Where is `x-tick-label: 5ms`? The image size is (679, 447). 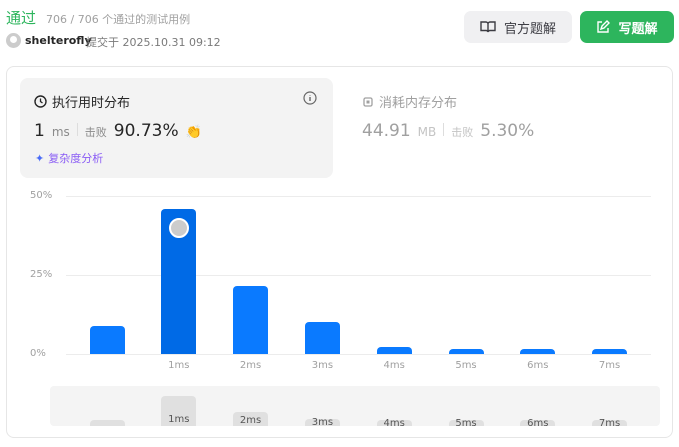
x-tick-label: 5ms is located at coordinates (466, 365).